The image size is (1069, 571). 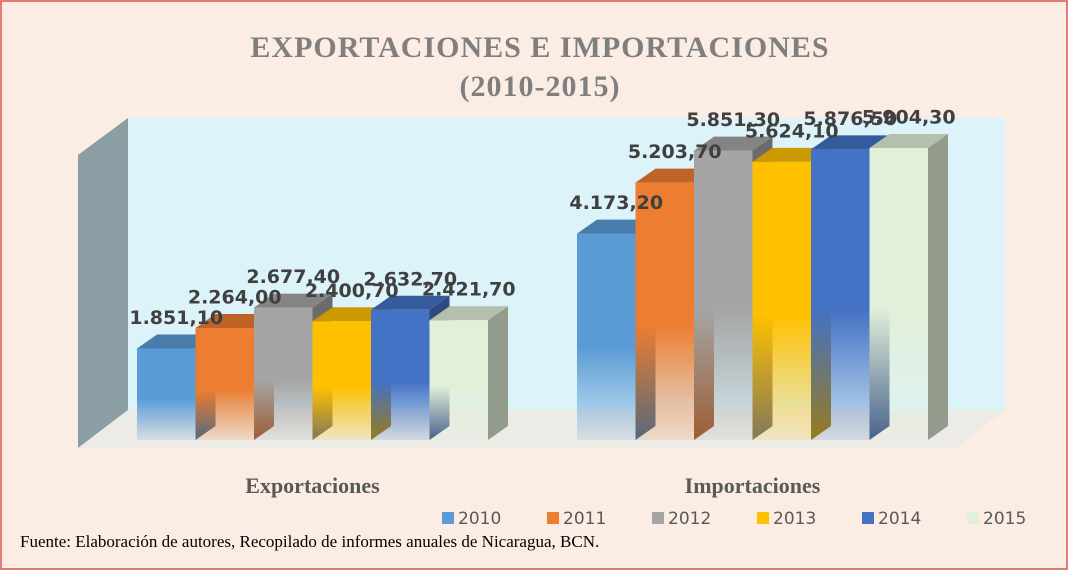 What do you see at coordinates (909, 117) in the screenshot?
I see `data-label: 5.904,30` at bounding box center [909, 117].